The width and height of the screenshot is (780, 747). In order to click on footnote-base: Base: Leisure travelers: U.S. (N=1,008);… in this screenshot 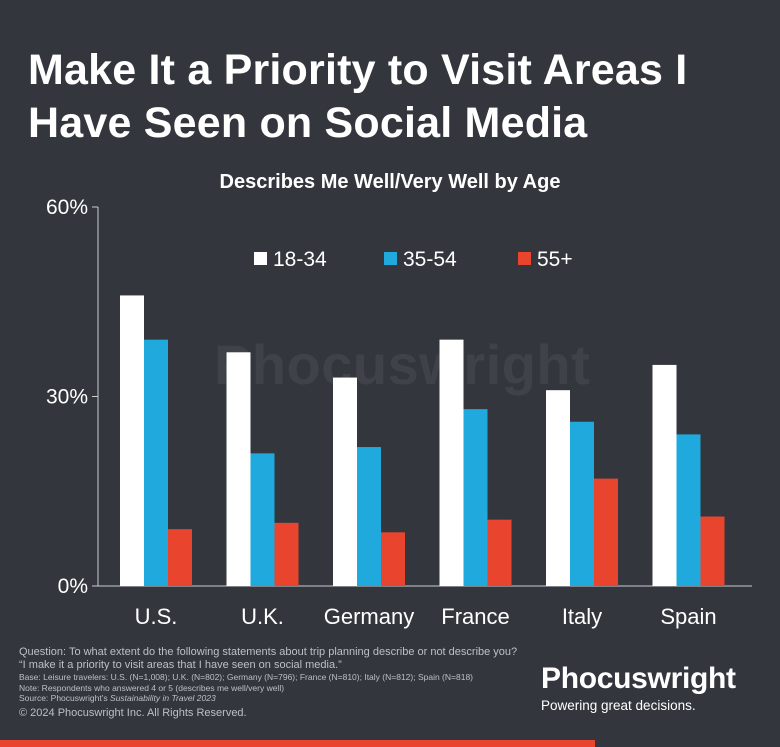, I will do `click(246, 677)`.